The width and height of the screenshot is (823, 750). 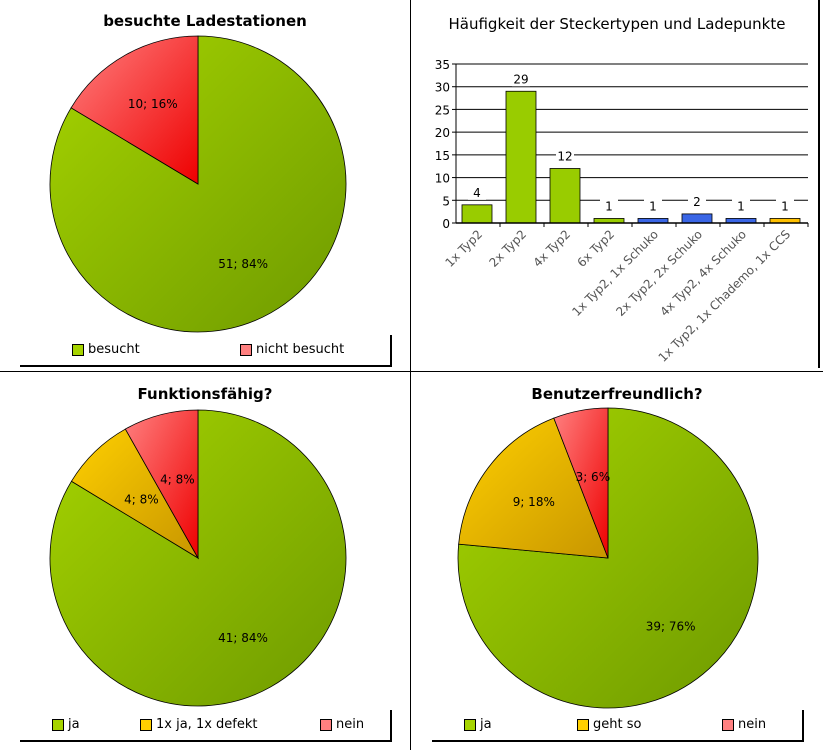 What do you see at coordinates (659, 273) in the screenshot?
I see `x-tick-label: 2x Typ2, 2x Schuko` at bounding box center [659, 273].